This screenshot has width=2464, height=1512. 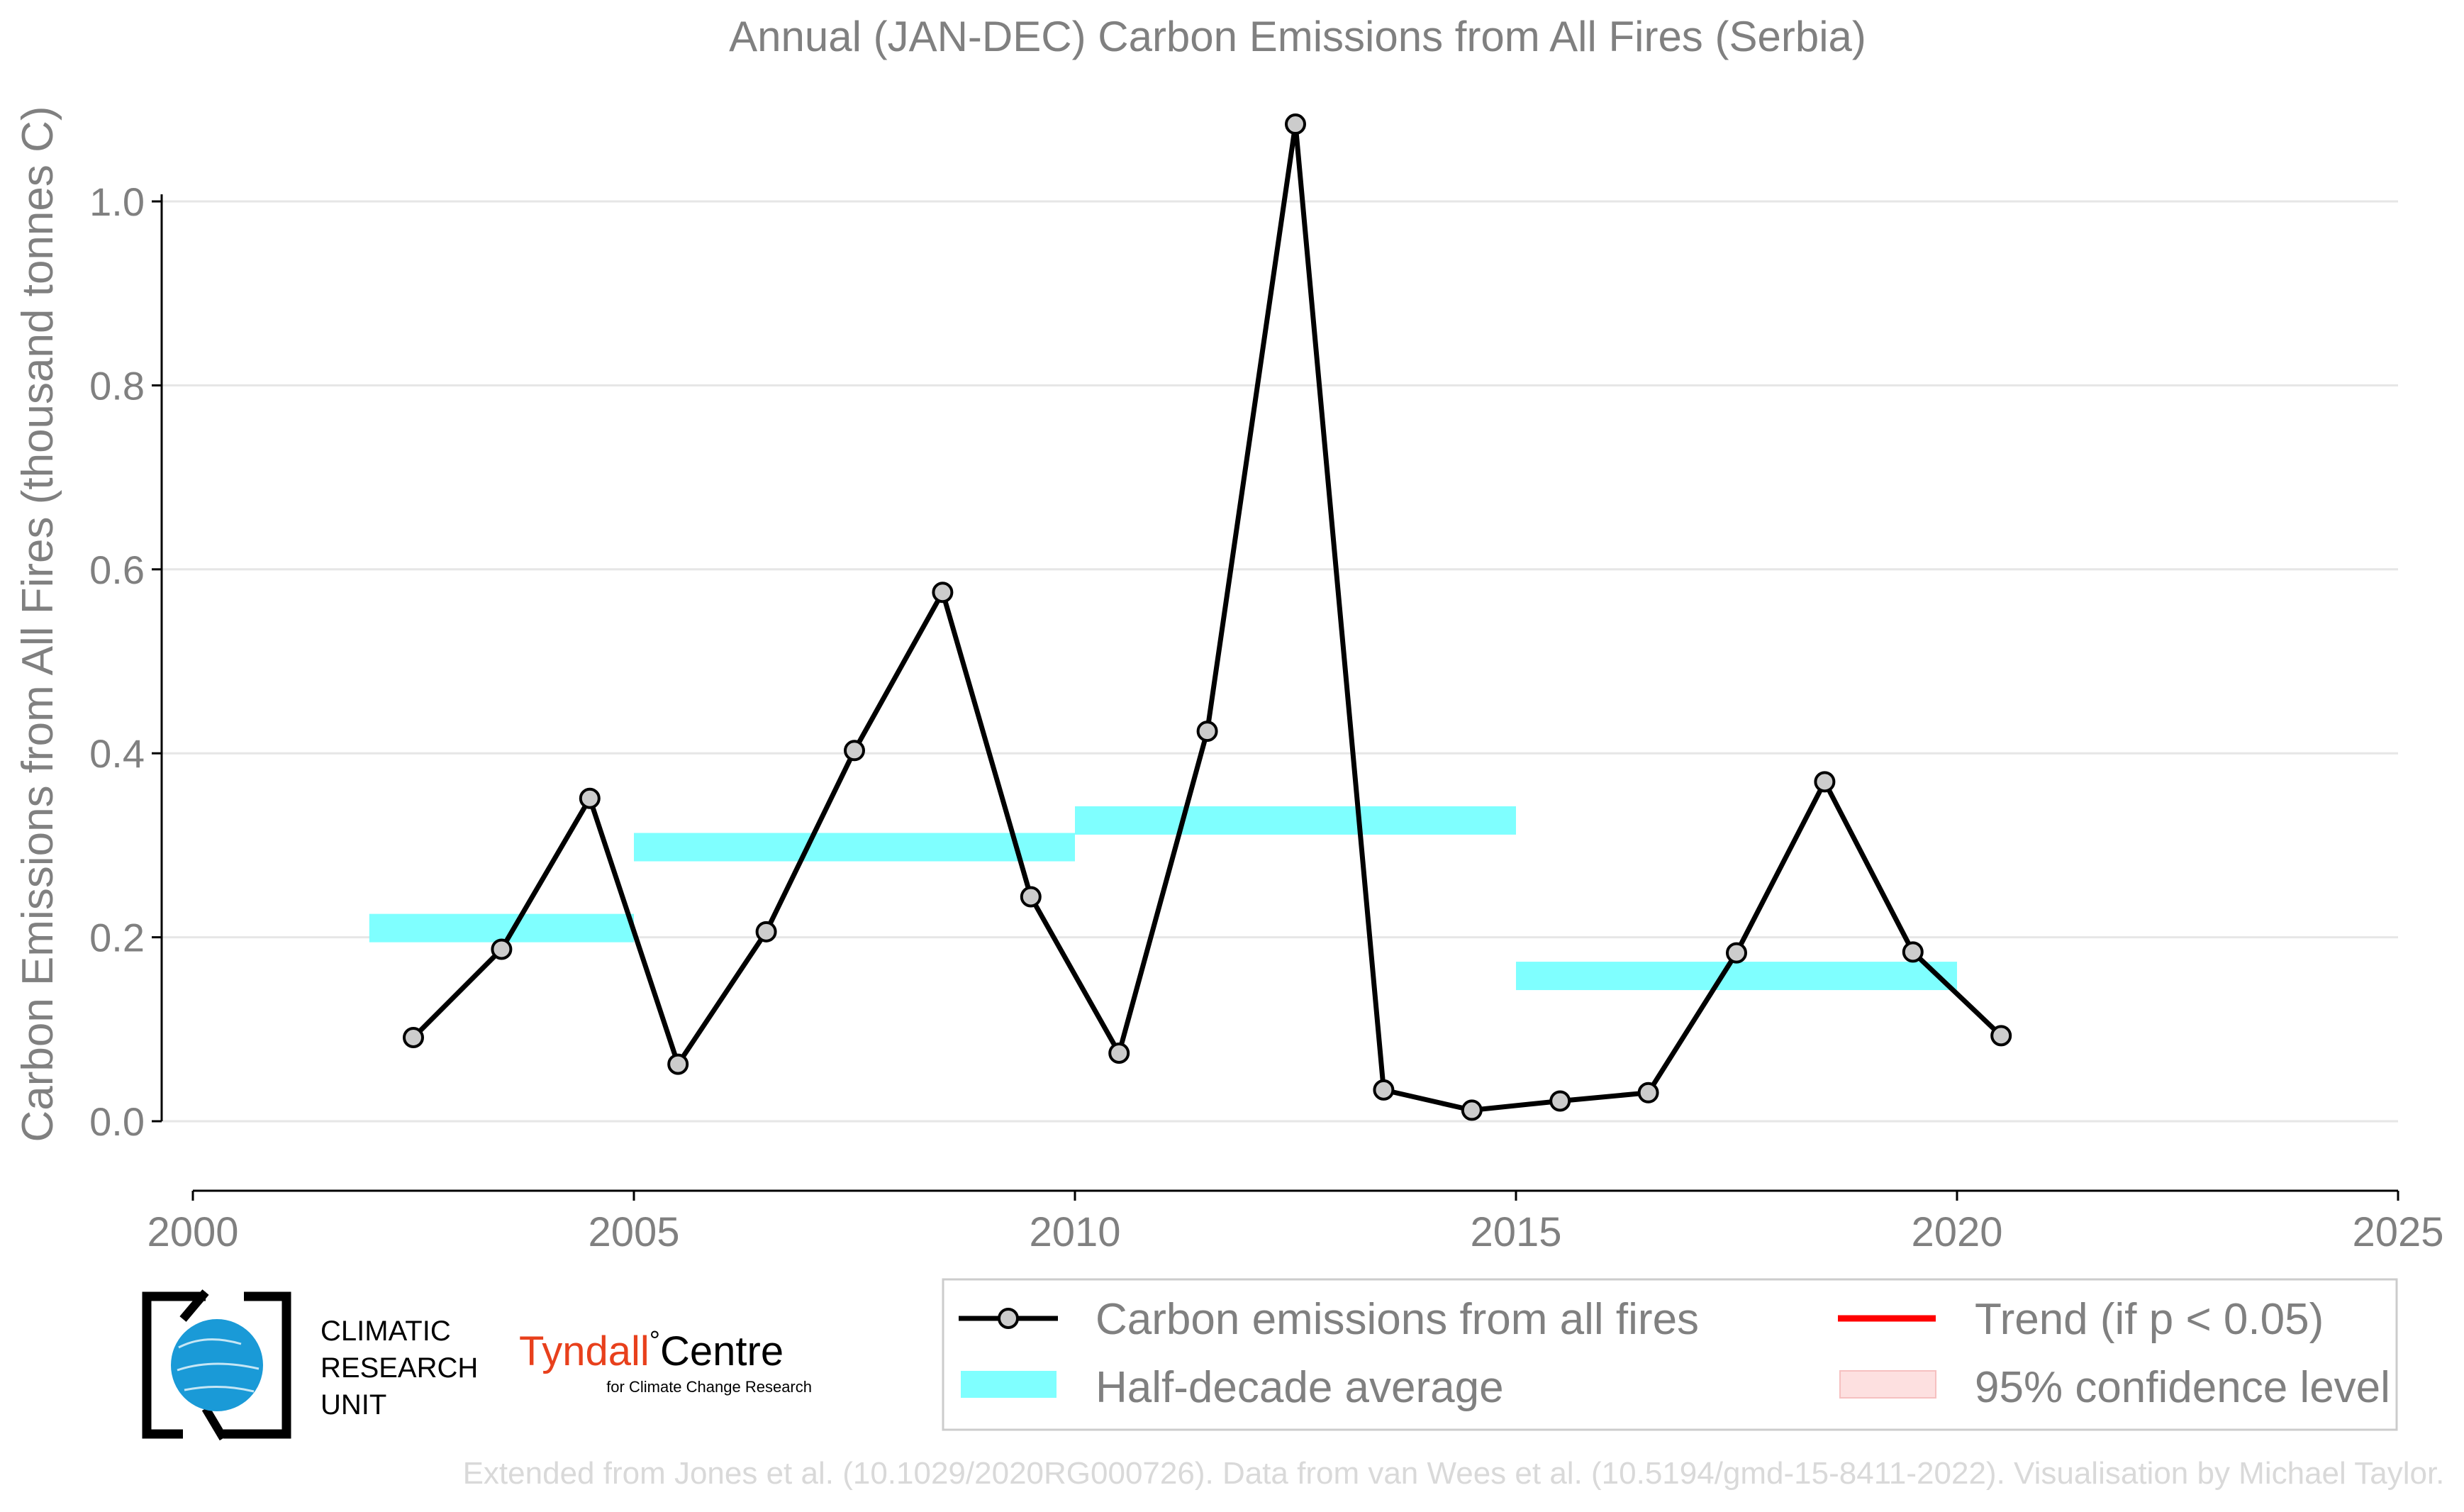 What do you see at coordinates (117, 201) in the screenshot?
I see `y-tick-label: 1.0` at bounding box center [117, 201].